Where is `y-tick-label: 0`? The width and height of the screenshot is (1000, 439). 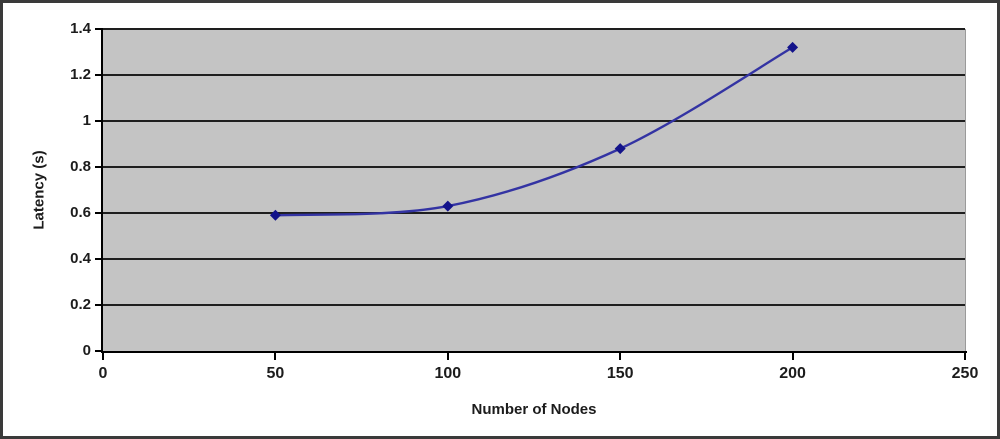 y-tick-label: 0 is located at coordinates (86, 350).